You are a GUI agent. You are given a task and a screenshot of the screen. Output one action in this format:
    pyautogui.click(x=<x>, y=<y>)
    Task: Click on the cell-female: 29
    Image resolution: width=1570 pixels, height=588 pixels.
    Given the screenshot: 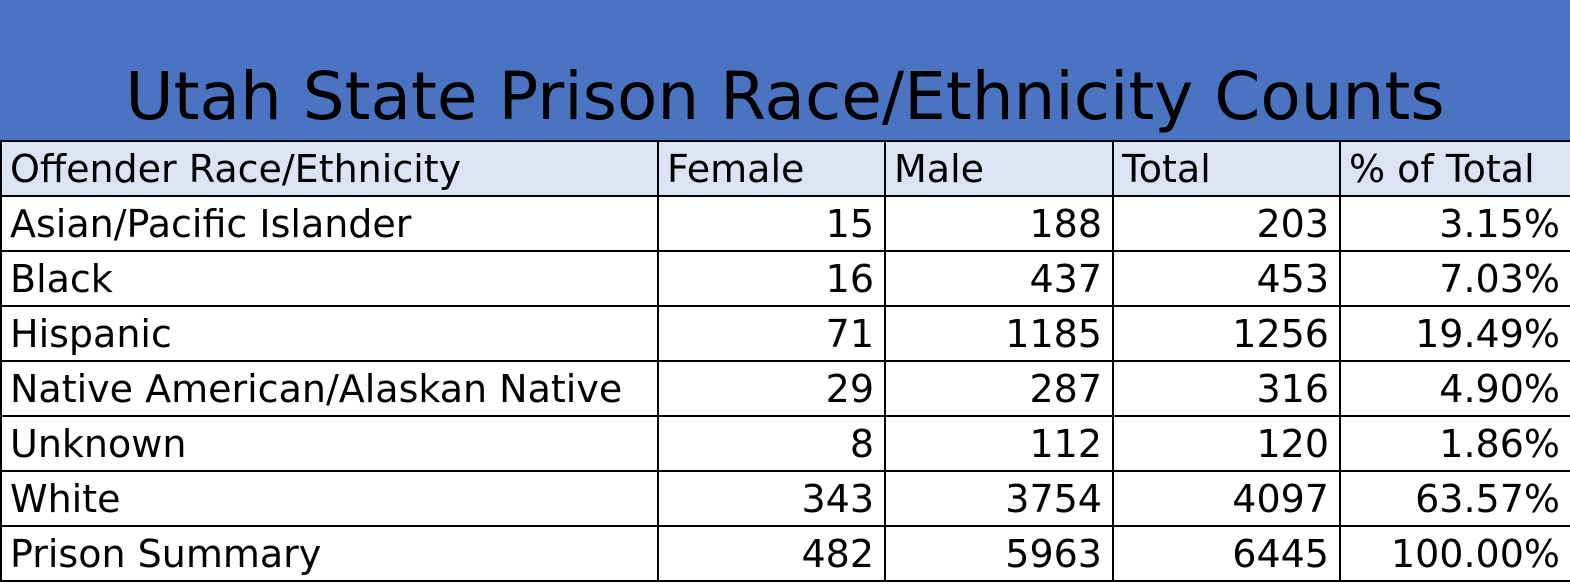 What is the action you would take?
    pyautogui.click(x=771, y=388)
    